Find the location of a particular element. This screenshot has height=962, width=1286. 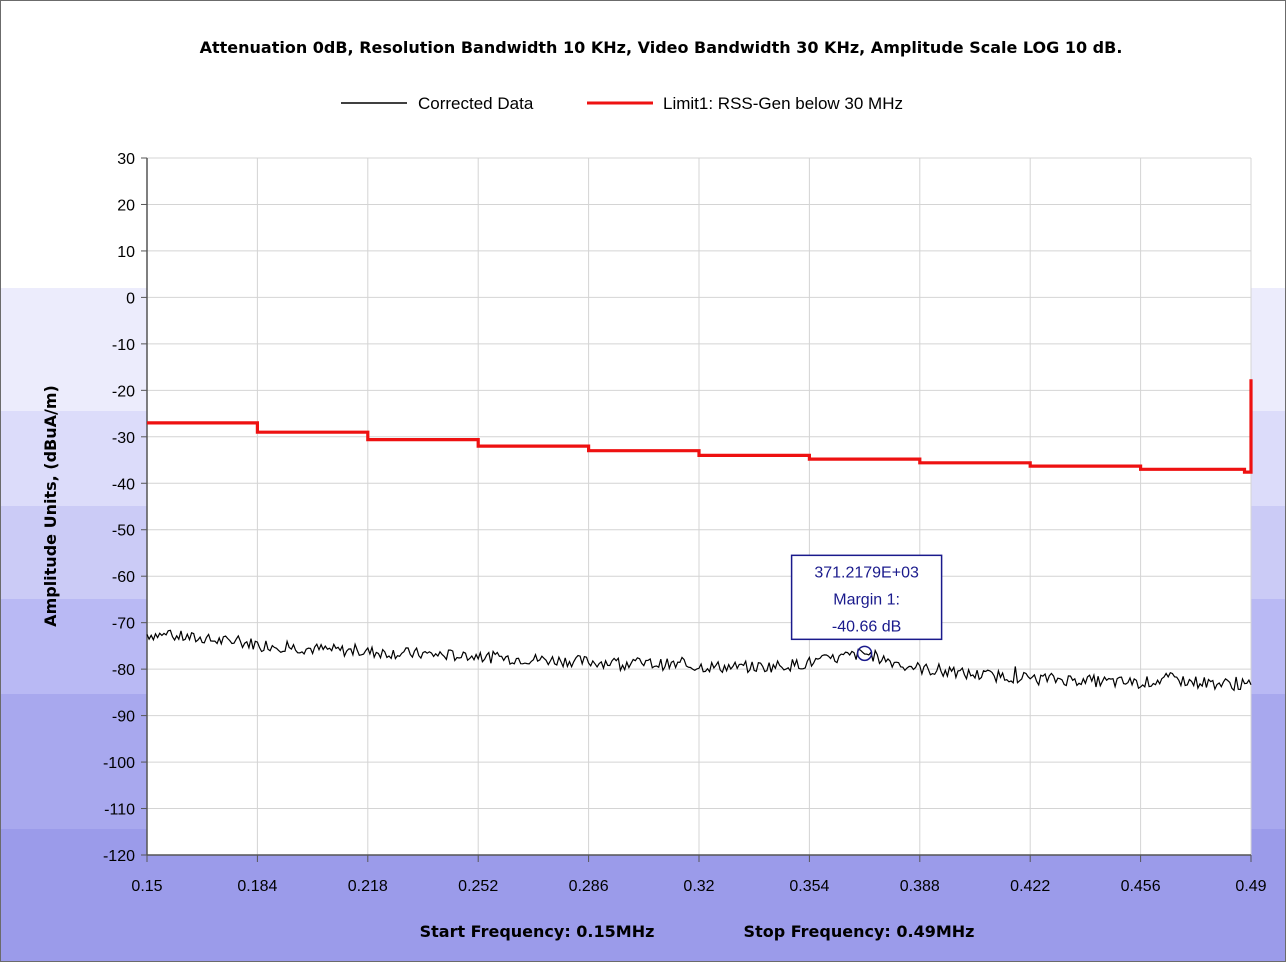

x-tick-label: 0.456 is located at coordinates (1141, 886).